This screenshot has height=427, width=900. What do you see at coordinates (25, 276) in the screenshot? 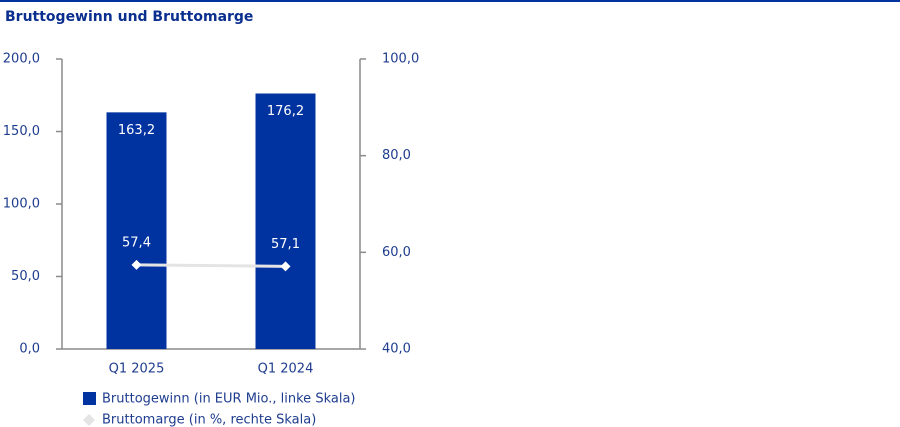
I see `y-tick-label: 50,0` at bounding box center [25, 276].